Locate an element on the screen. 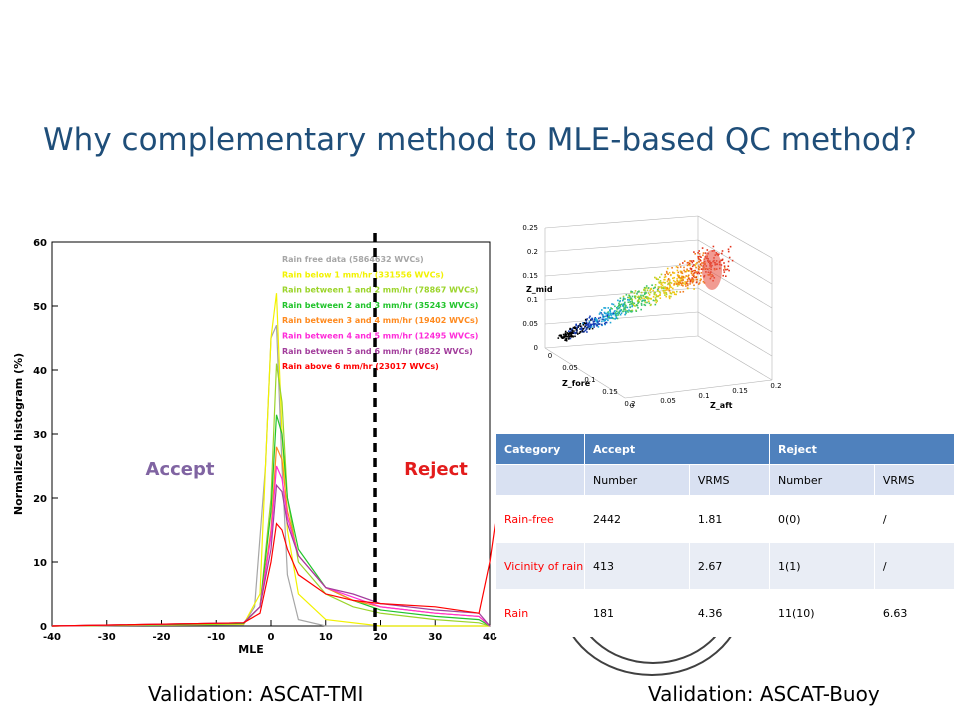  z-axis-label: Z_mid is located at coordinates (539, 289).